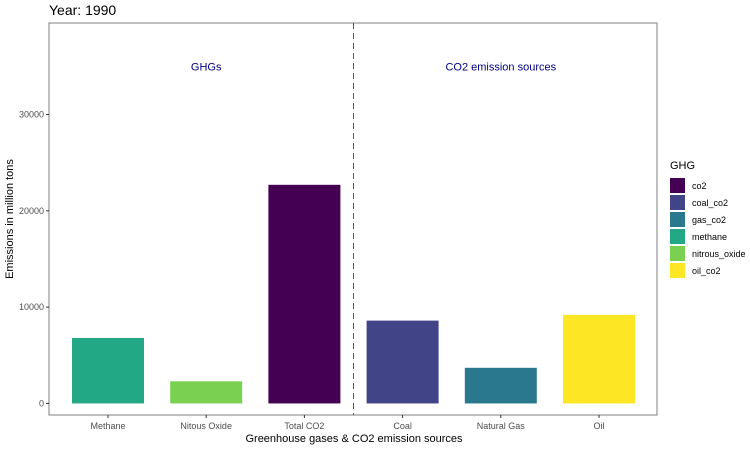 The width and height of the screenshot is (750, 455). Describe the element at coordinates (354, 439) in the screenshot. I see `x-axis-label: Greenhouse gases & CO2 emission sources` at that location.